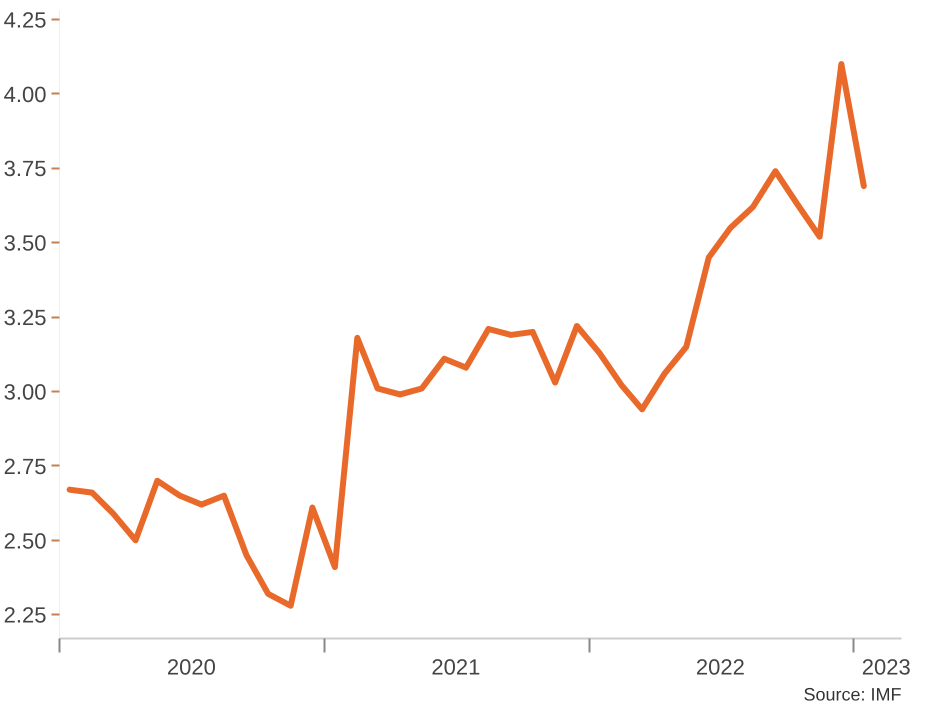 This screenshot has width=931, height=709. What do you see at coordinates (25, 169) in the screenshot?
I see `y-tick-label: 3.75` at bounding box center [25, 169].